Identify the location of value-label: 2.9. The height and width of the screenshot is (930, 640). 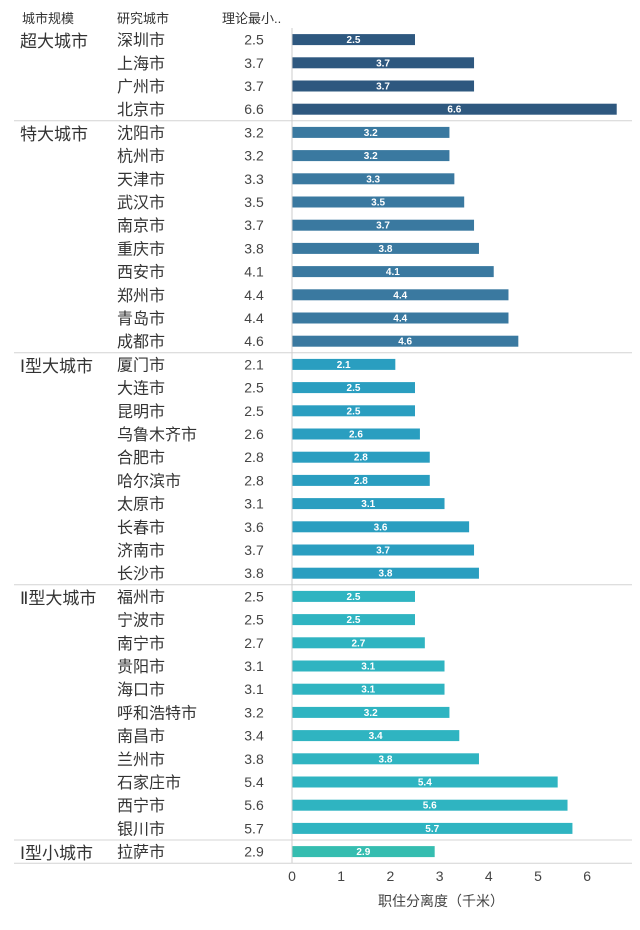
(254, 852).